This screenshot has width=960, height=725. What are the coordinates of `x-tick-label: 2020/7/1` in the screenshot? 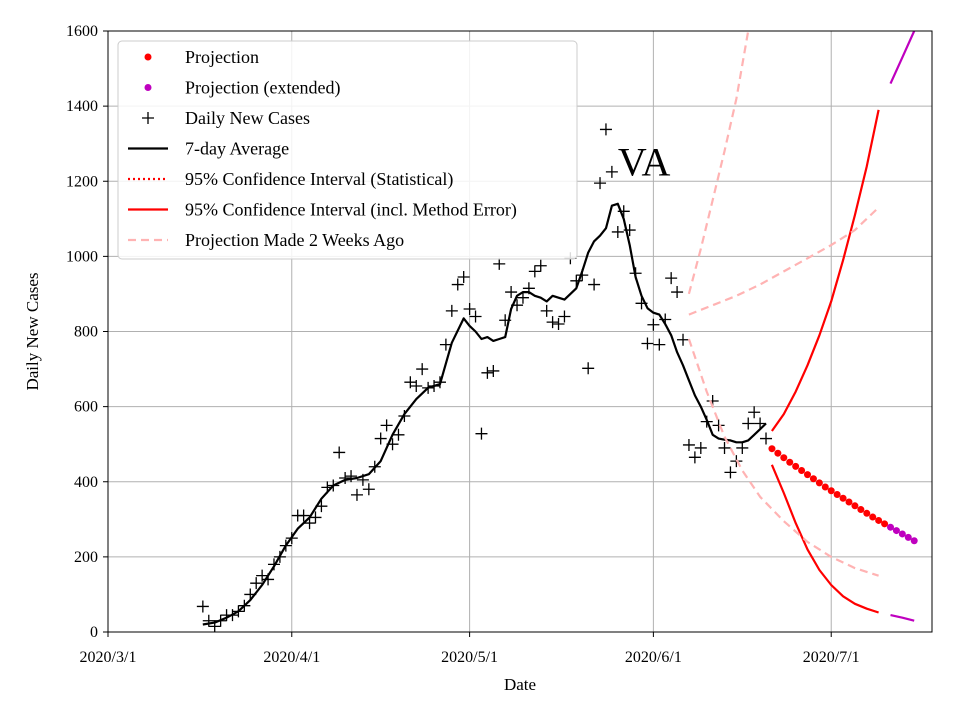 It's located at (831, 657).